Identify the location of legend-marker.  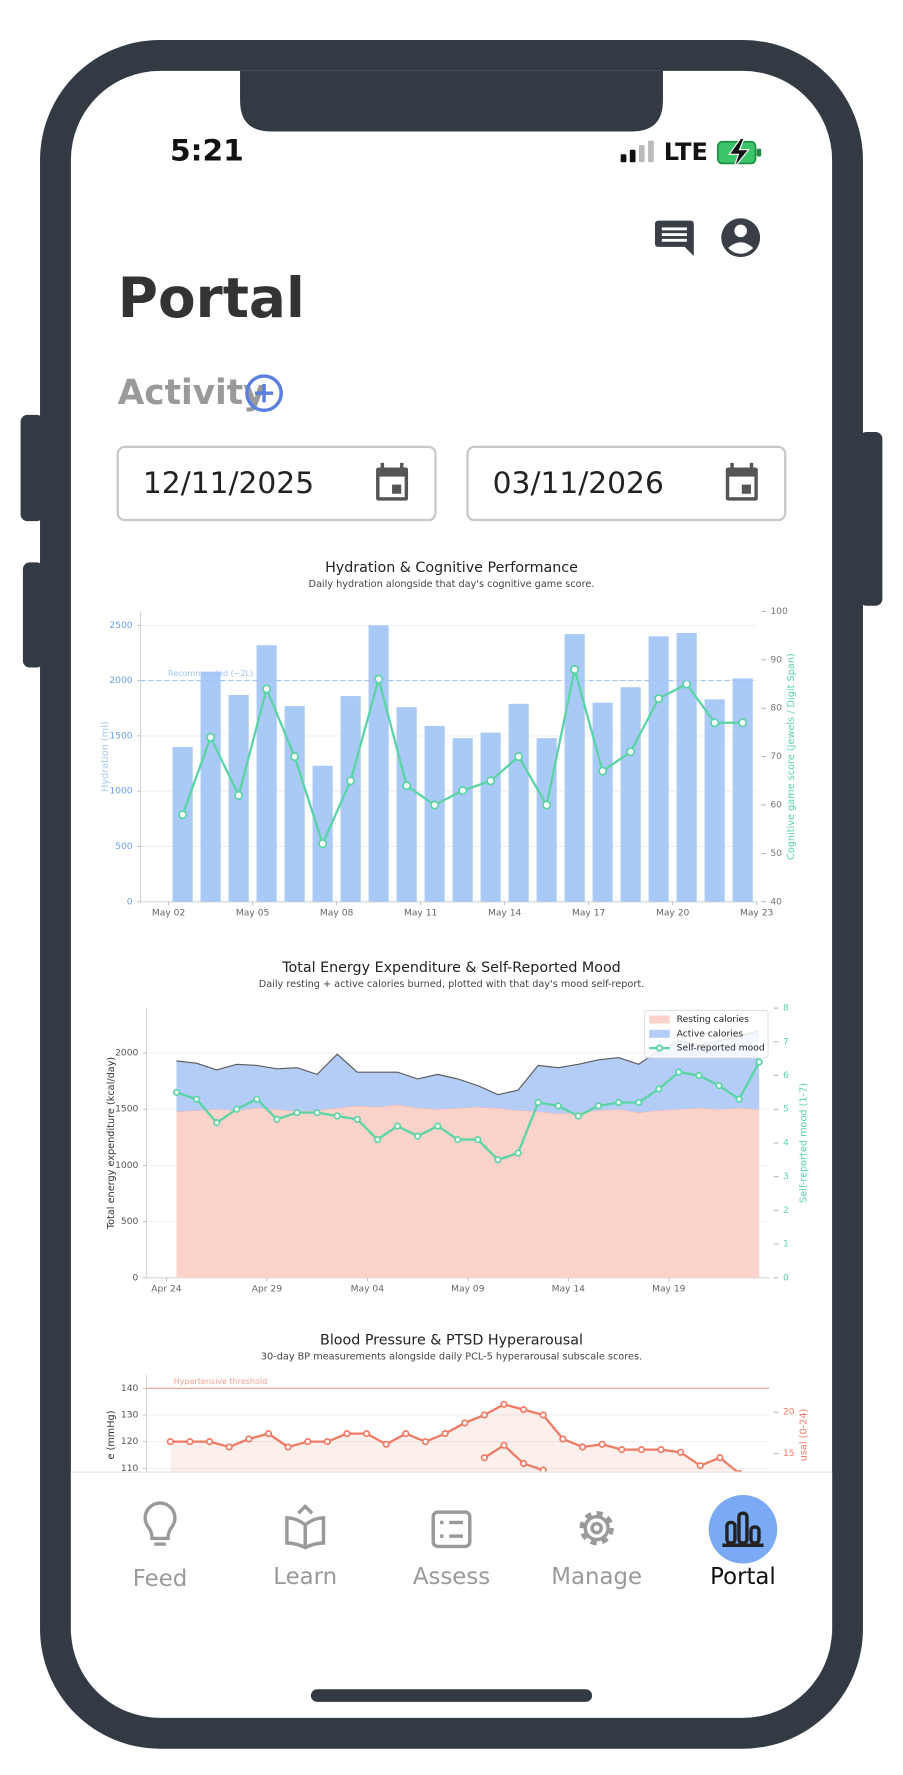
(659, 1048).